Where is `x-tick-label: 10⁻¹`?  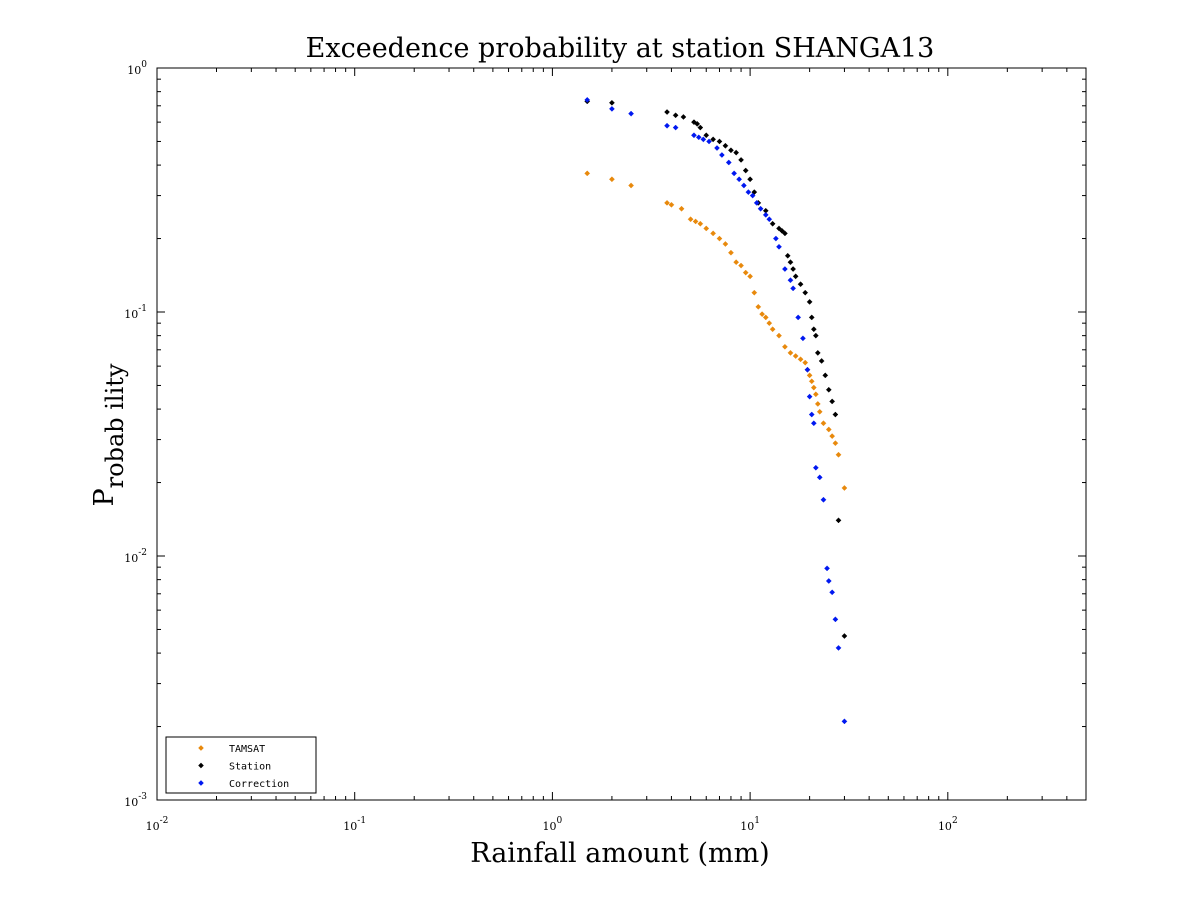
x-tick-label: 10⁻¹ is located at coordinates (354, 824).